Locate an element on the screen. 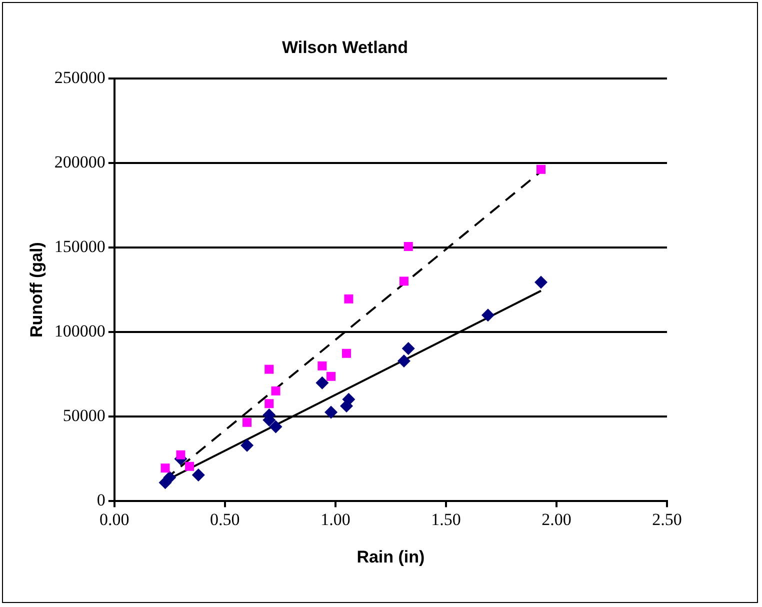 This screenshot has width=762, height=607. x-tick-label: 2.50 is located at coordinates (667, 519).